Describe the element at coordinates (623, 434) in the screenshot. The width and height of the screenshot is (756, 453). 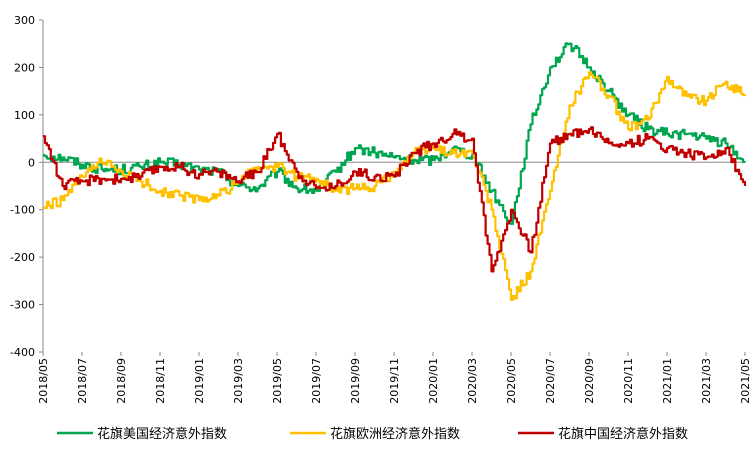
I see `legend-label: 花旗中国经济意外指数` at that location.